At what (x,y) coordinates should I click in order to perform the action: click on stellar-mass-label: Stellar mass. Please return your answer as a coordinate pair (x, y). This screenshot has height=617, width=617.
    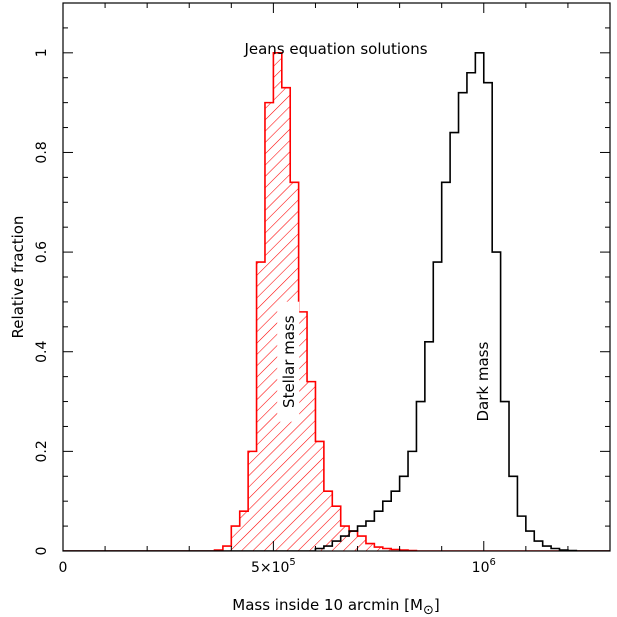
    Looking at the image, I should click on (289, 361).